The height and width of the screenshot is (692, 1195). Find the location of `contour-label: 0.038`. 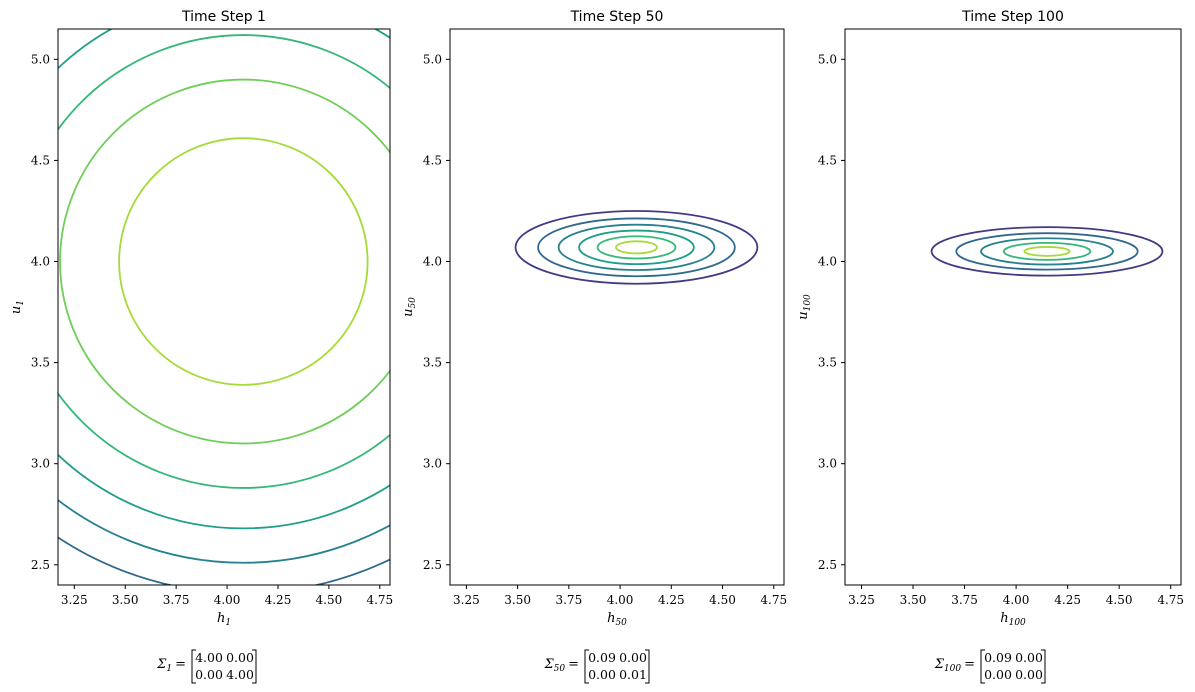

contour-label: 0.038 is located at coordinates (156, 146).